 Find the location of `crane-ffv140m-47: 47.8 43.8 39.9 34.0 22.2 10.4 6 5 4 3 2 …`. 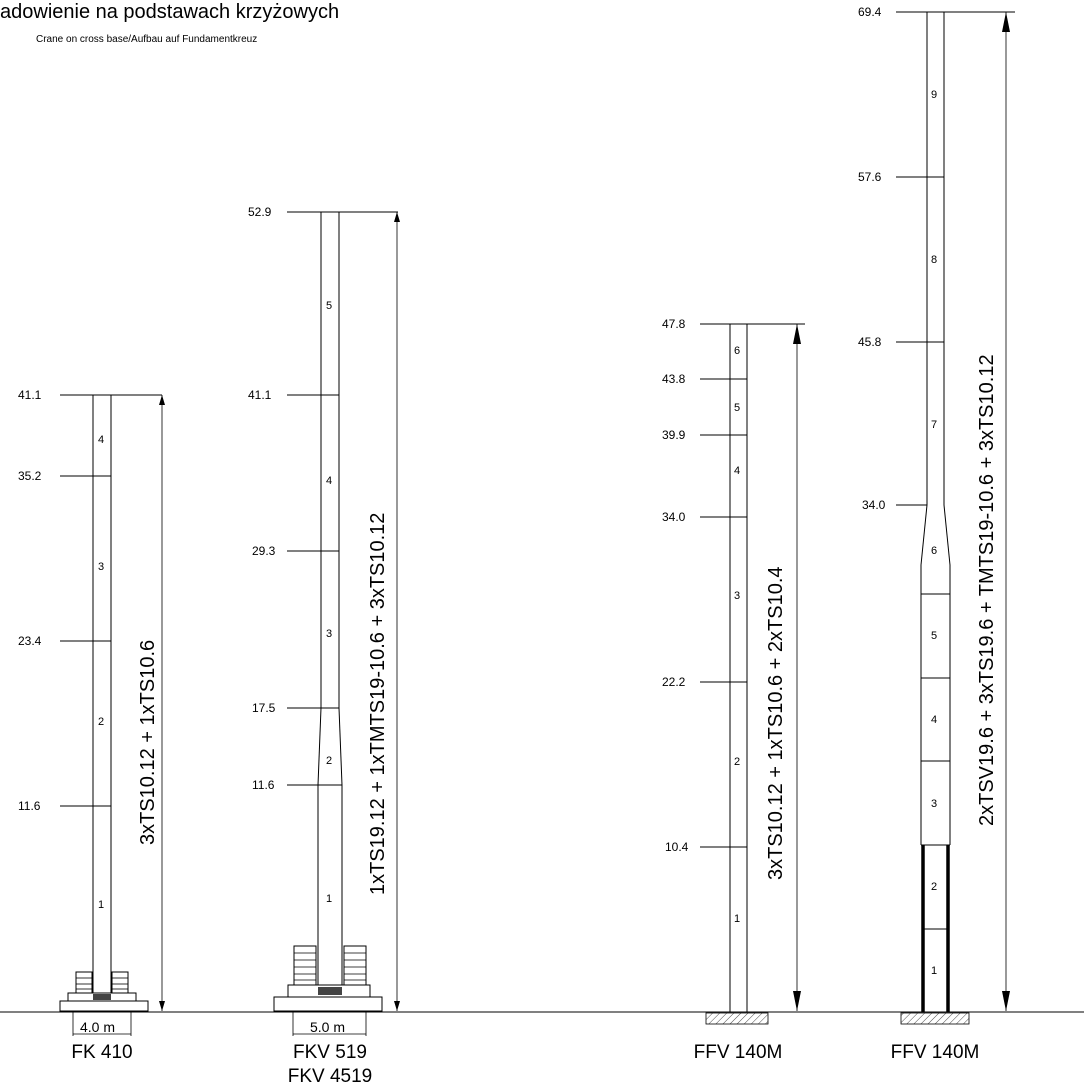

crane-ffv140m-47: 47.8 43.8 39.9 34.0 22.2 10.4 6 5 4 3 2 … is located at coordinates (733, 690).